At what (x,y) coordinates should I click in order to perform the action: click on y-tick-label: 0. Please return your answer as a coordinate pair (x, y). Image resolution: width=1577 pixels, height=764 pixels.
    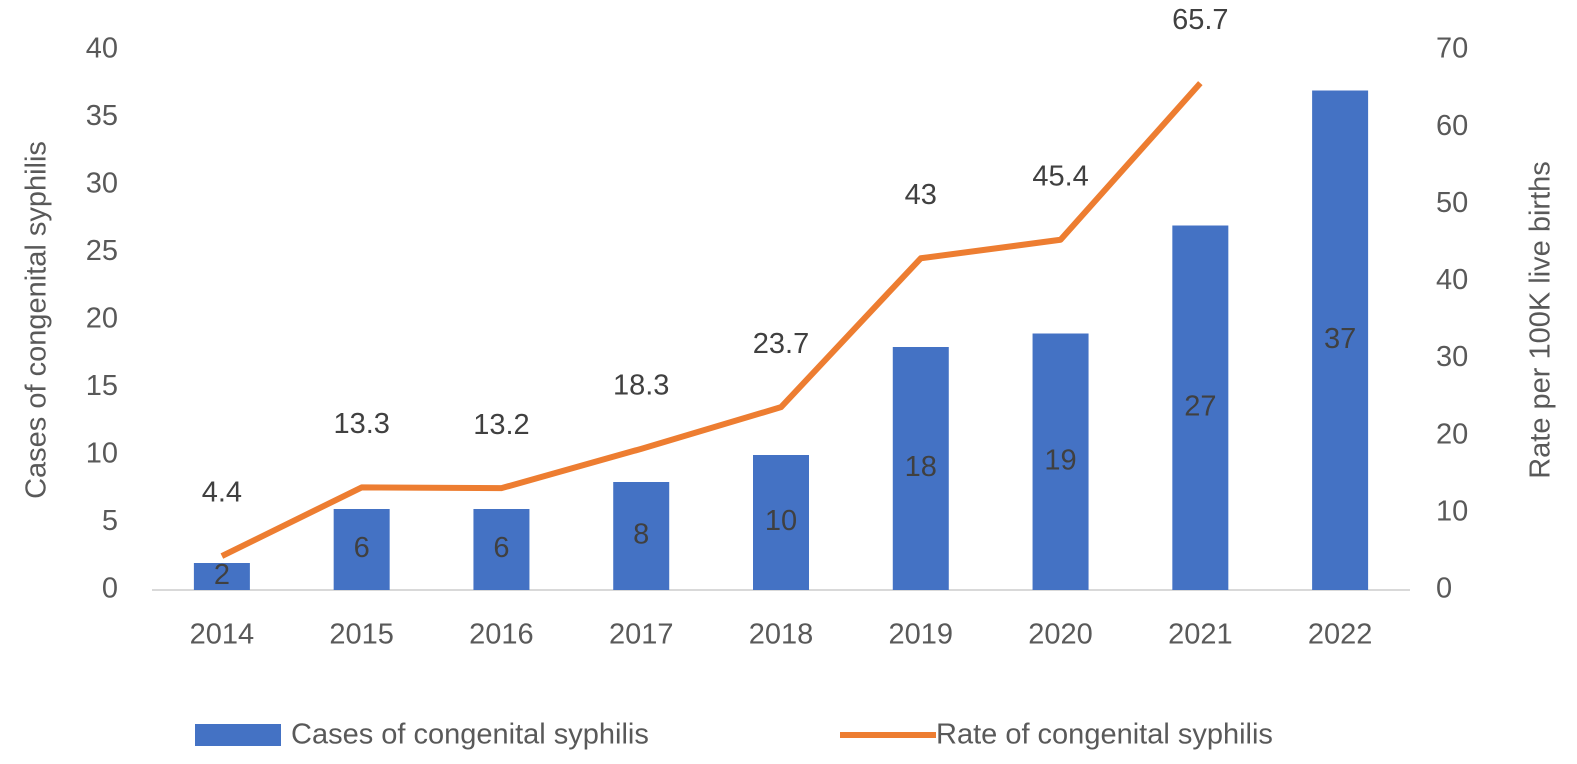
    Looking at the image, I should click on (110, 589).